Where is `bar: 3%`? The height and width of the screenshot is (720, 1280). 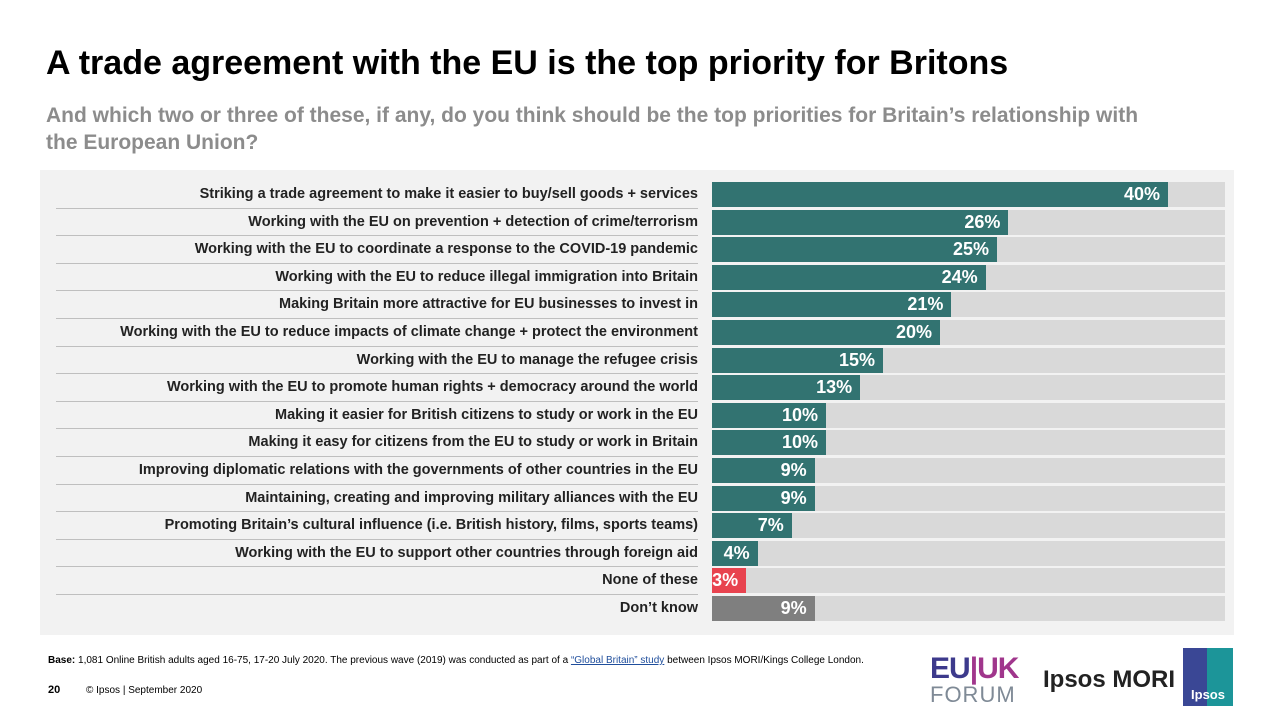
bar: 3% is located at coordinates (729, 581).